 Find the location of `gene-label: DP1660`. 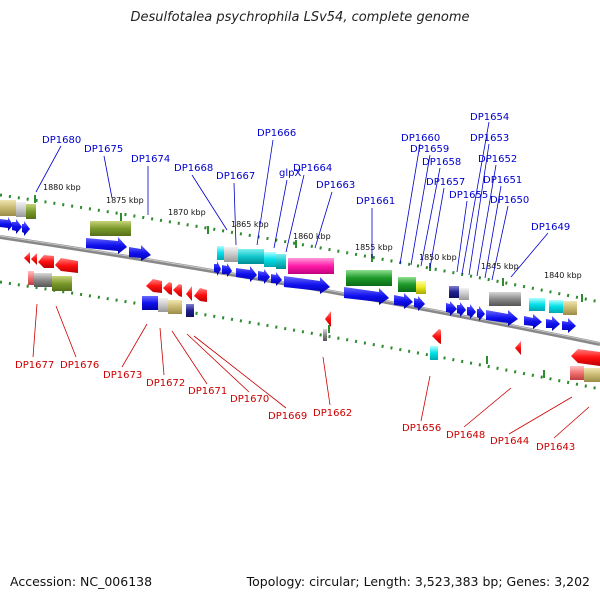

gene-label: DP1660 is located at coordinates (420, 138).